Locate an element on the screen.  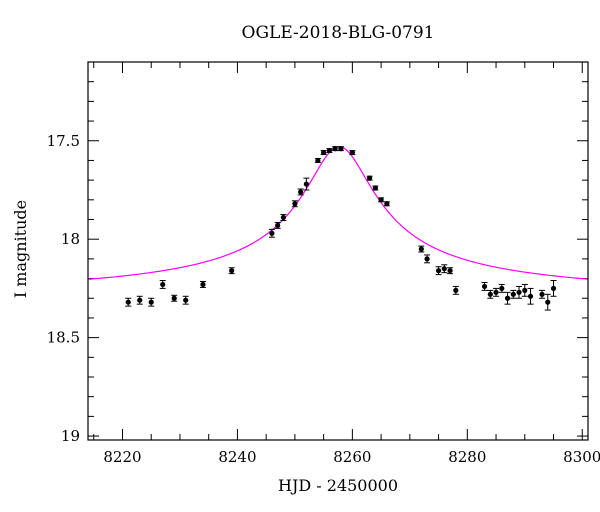
y-tick-label: 19 is located at coordinates (70, 436).